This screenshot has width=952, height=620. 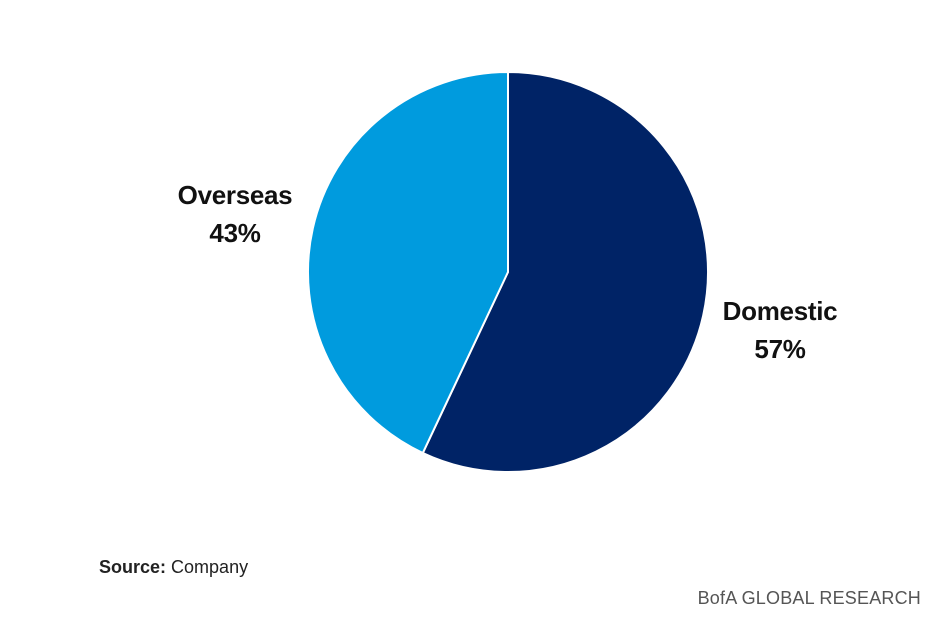 What do you see at coordinates (235, 233) in the screenshot?
I see `slice-label-overseas-value: 43%` at bounding box center [235, 233].